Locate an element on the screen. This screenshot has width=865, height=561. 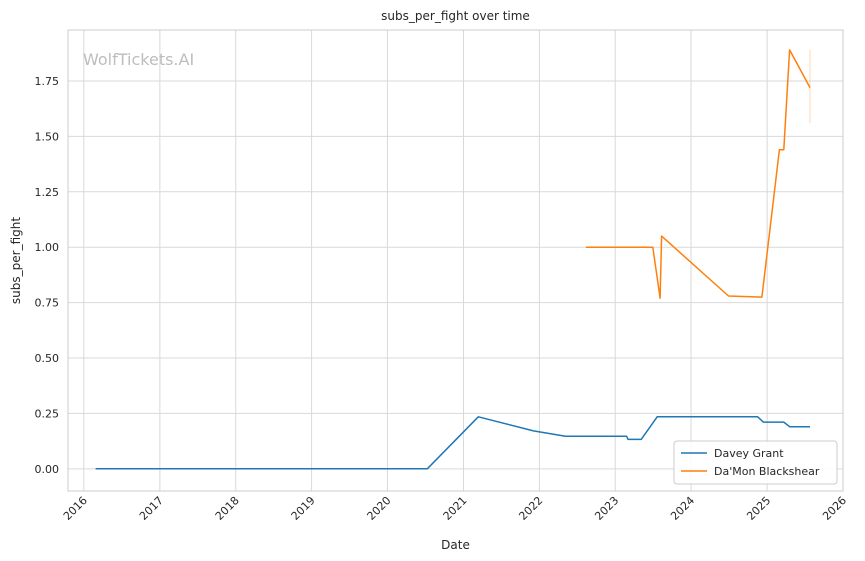
y-tick-label: 1.75 is located at coordinates (47, 81).